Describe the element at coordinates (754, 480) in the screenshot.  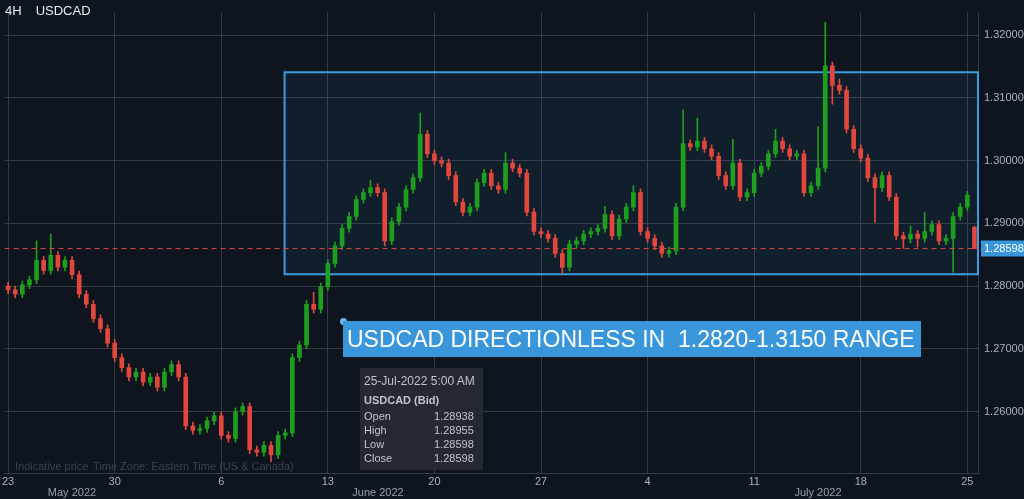
I see `x-tick-label: 11` at that location.